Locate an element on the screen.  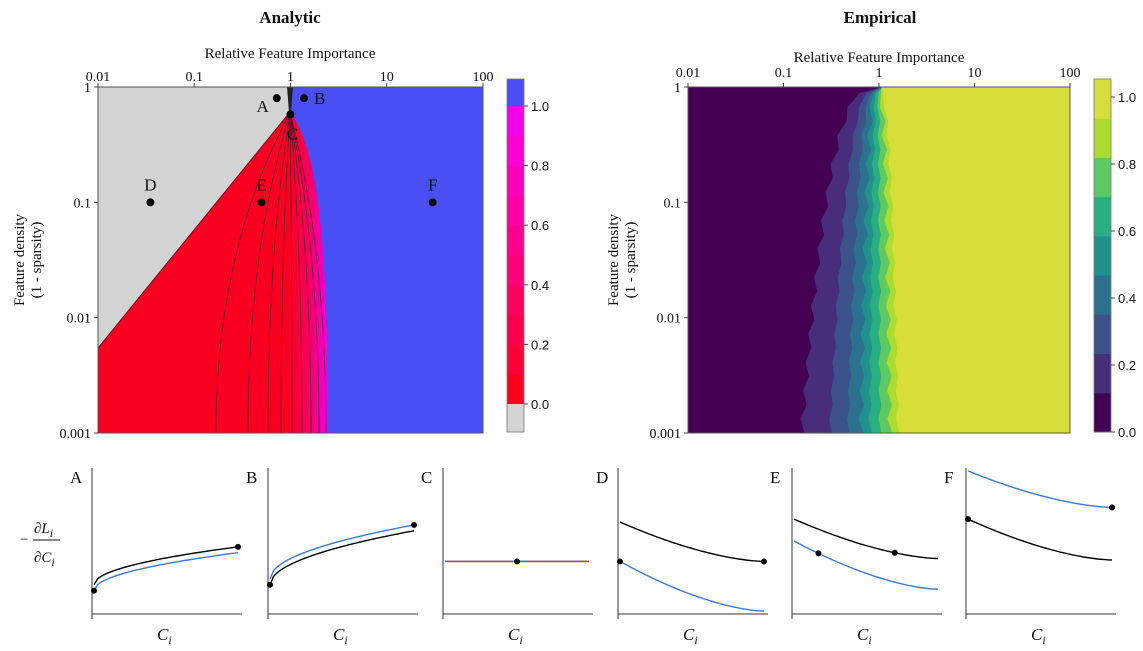
panel-label: D is located at coordinates (602, 477).